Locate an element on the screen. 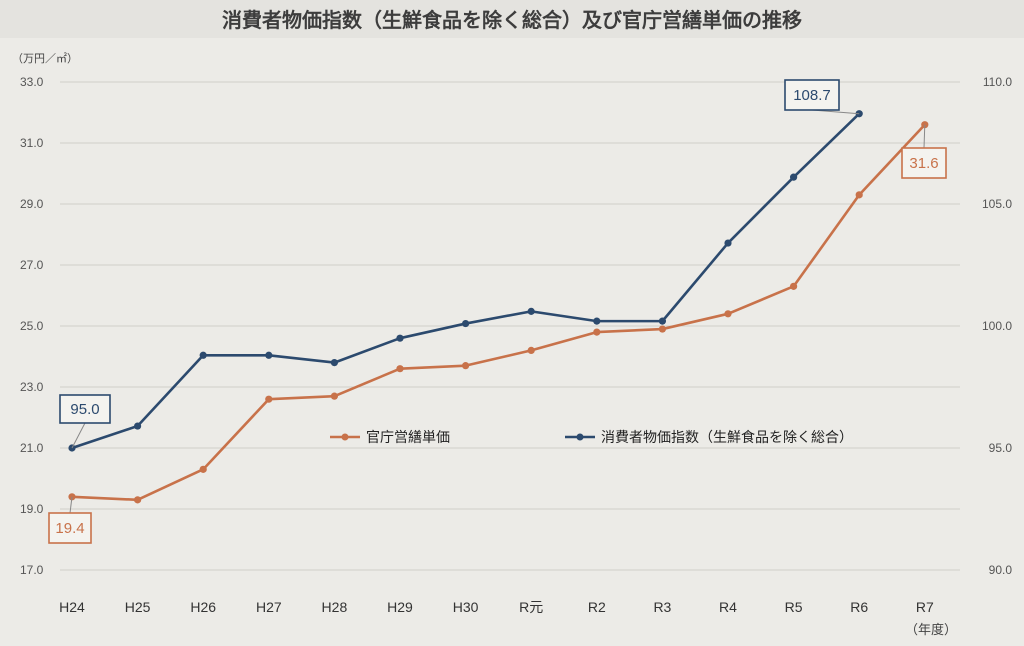  x-tick-label: H25 is located at coordinates (138, 607).